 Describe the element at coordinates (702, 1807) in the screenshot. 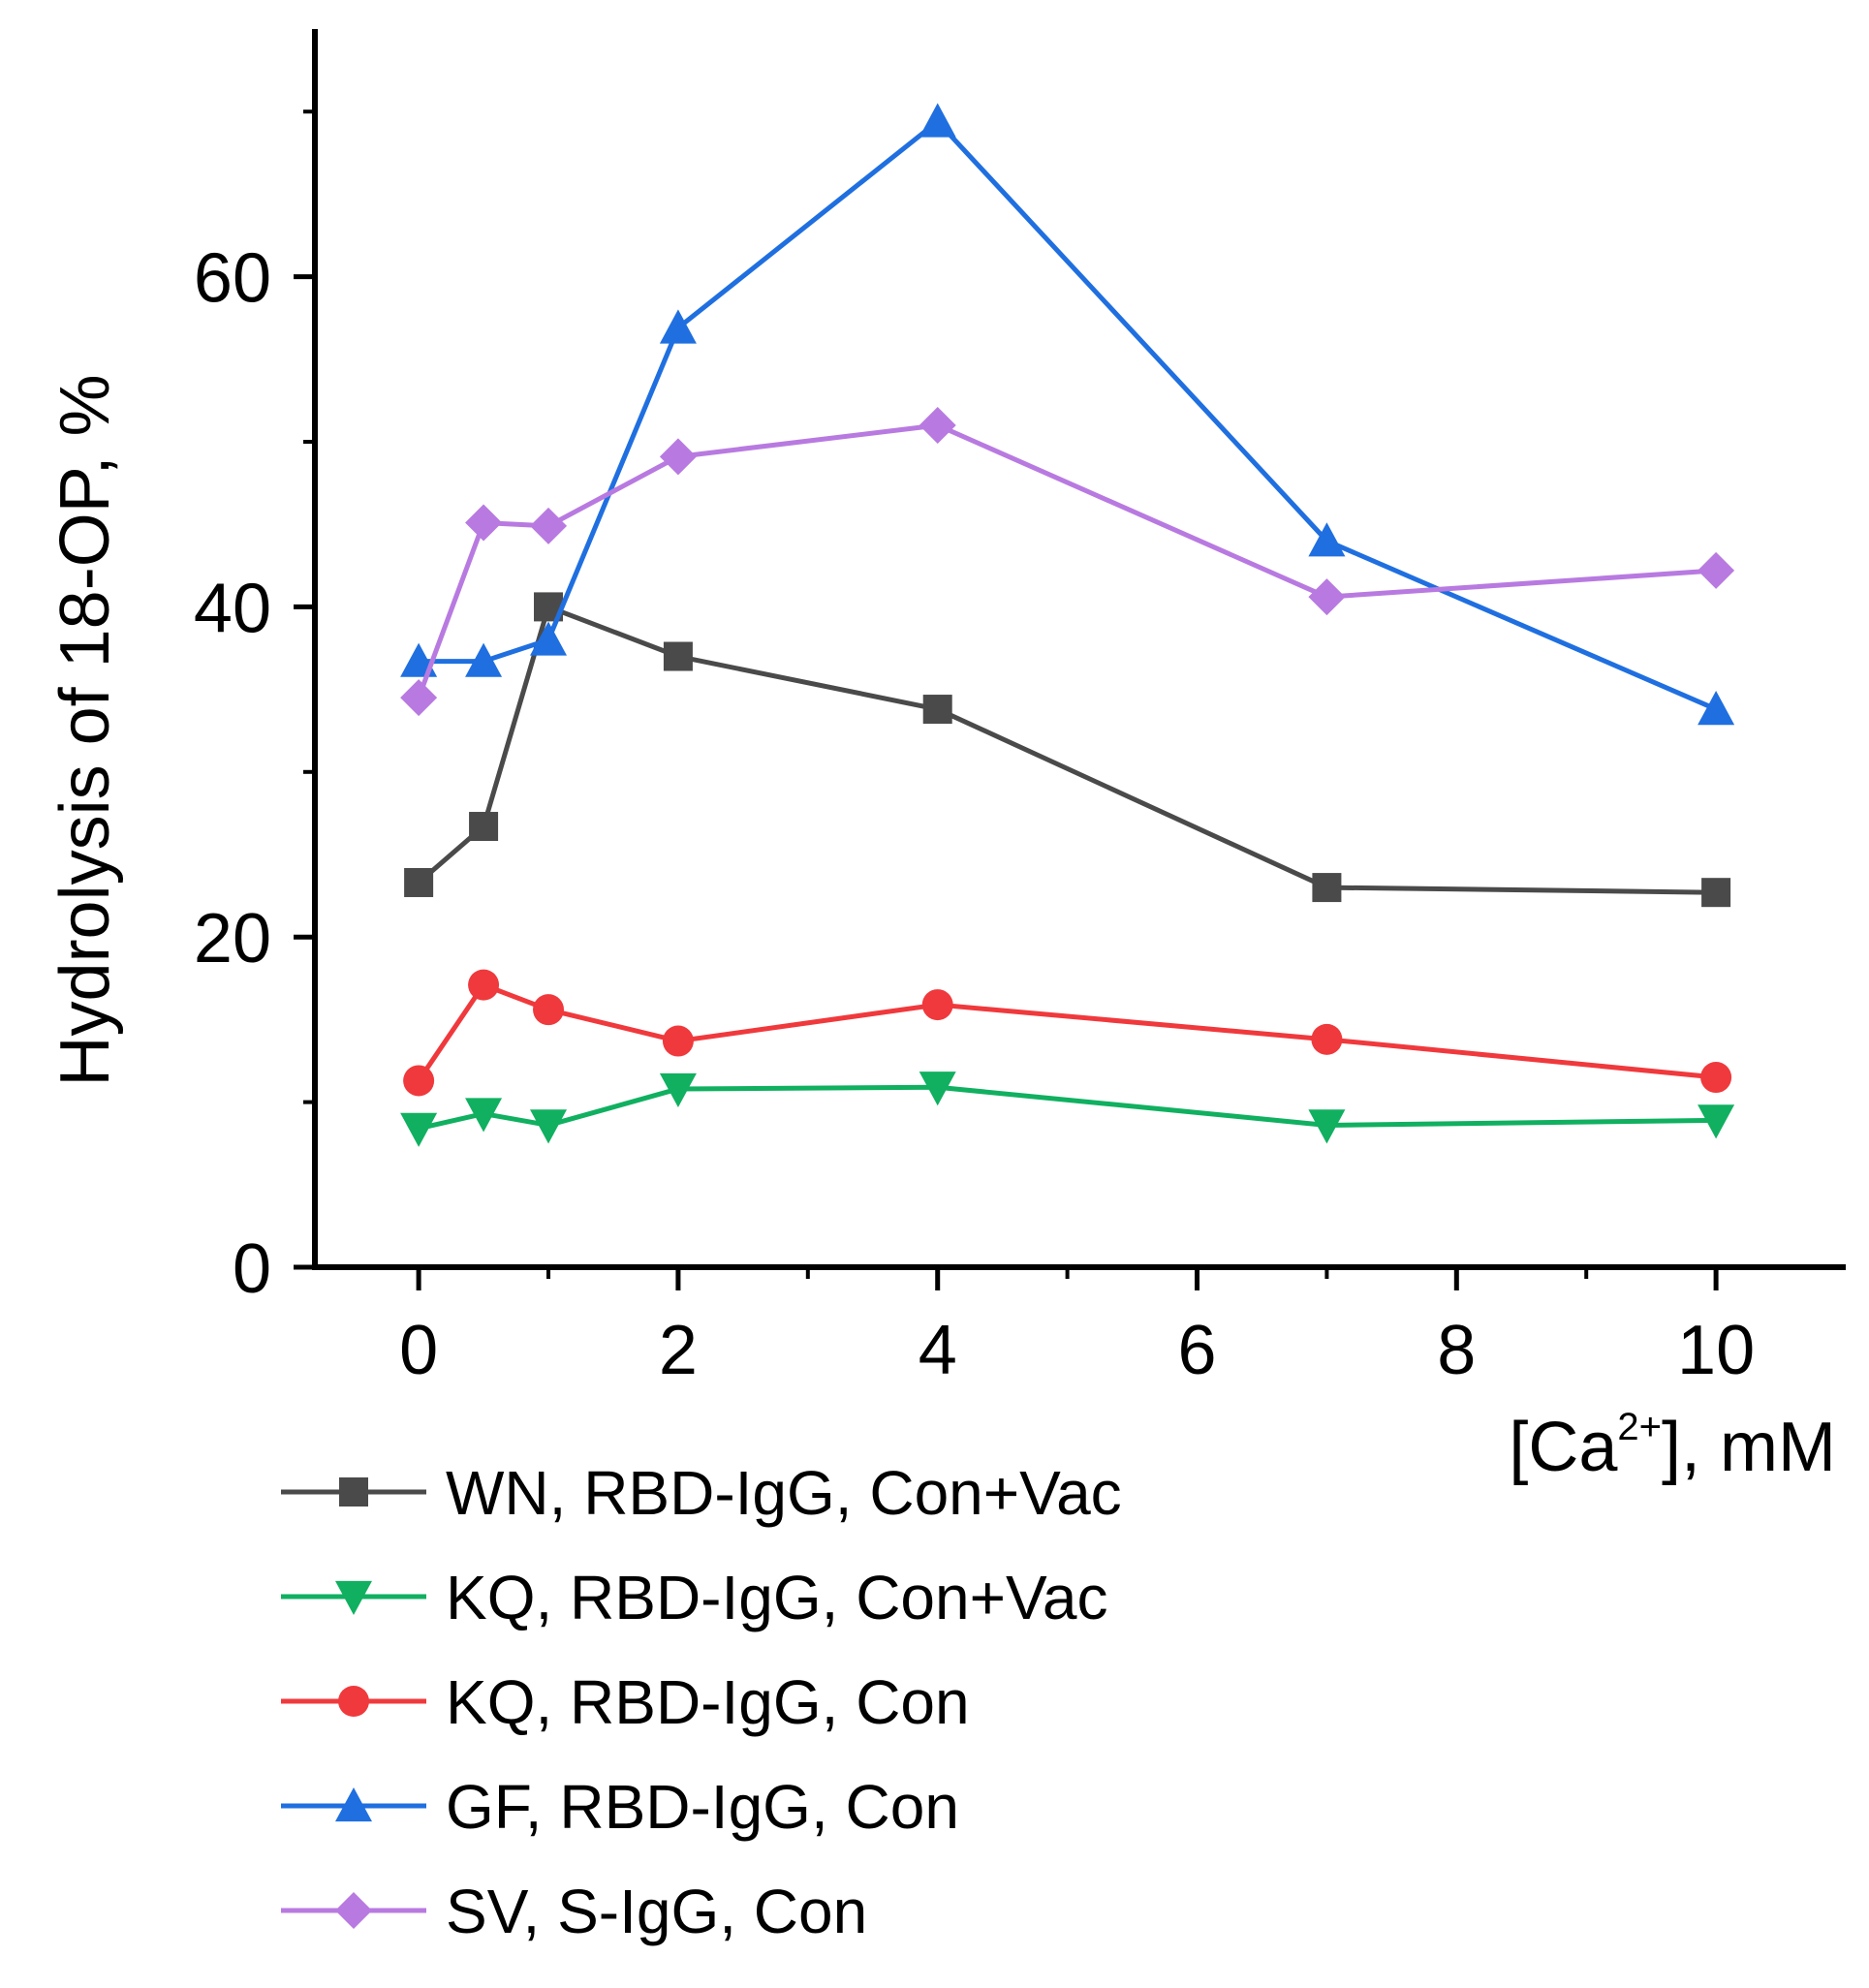

I see `legend-label: GF, RBD-IgG, Con` at that location.